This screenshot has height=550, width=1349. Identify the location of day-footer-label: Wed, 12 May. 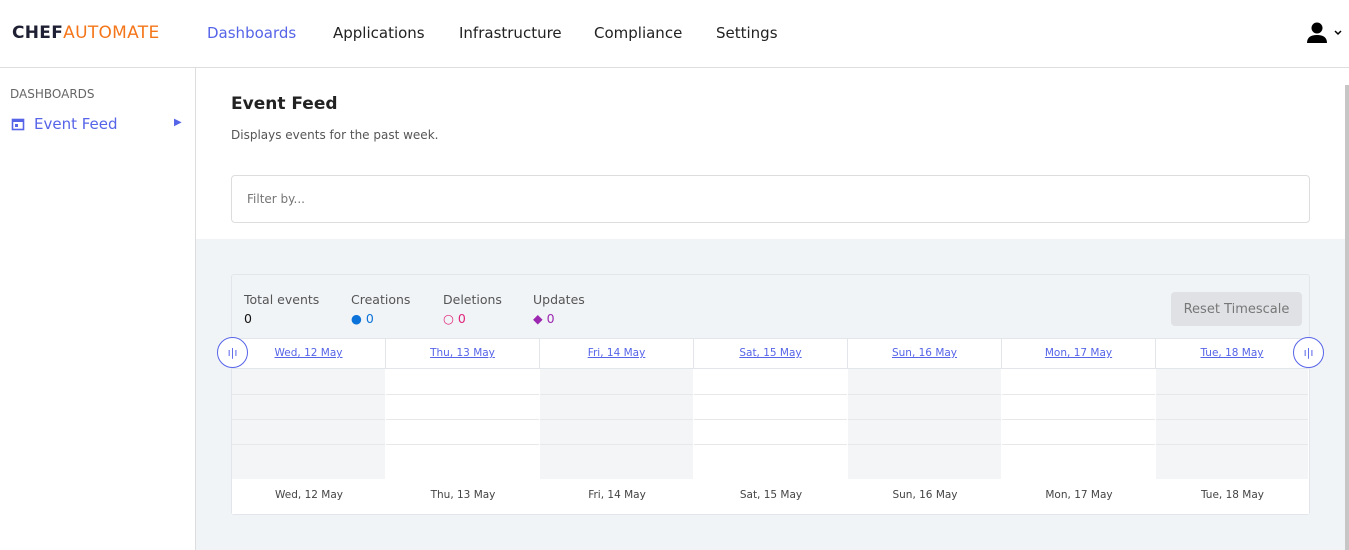
(309, 496).